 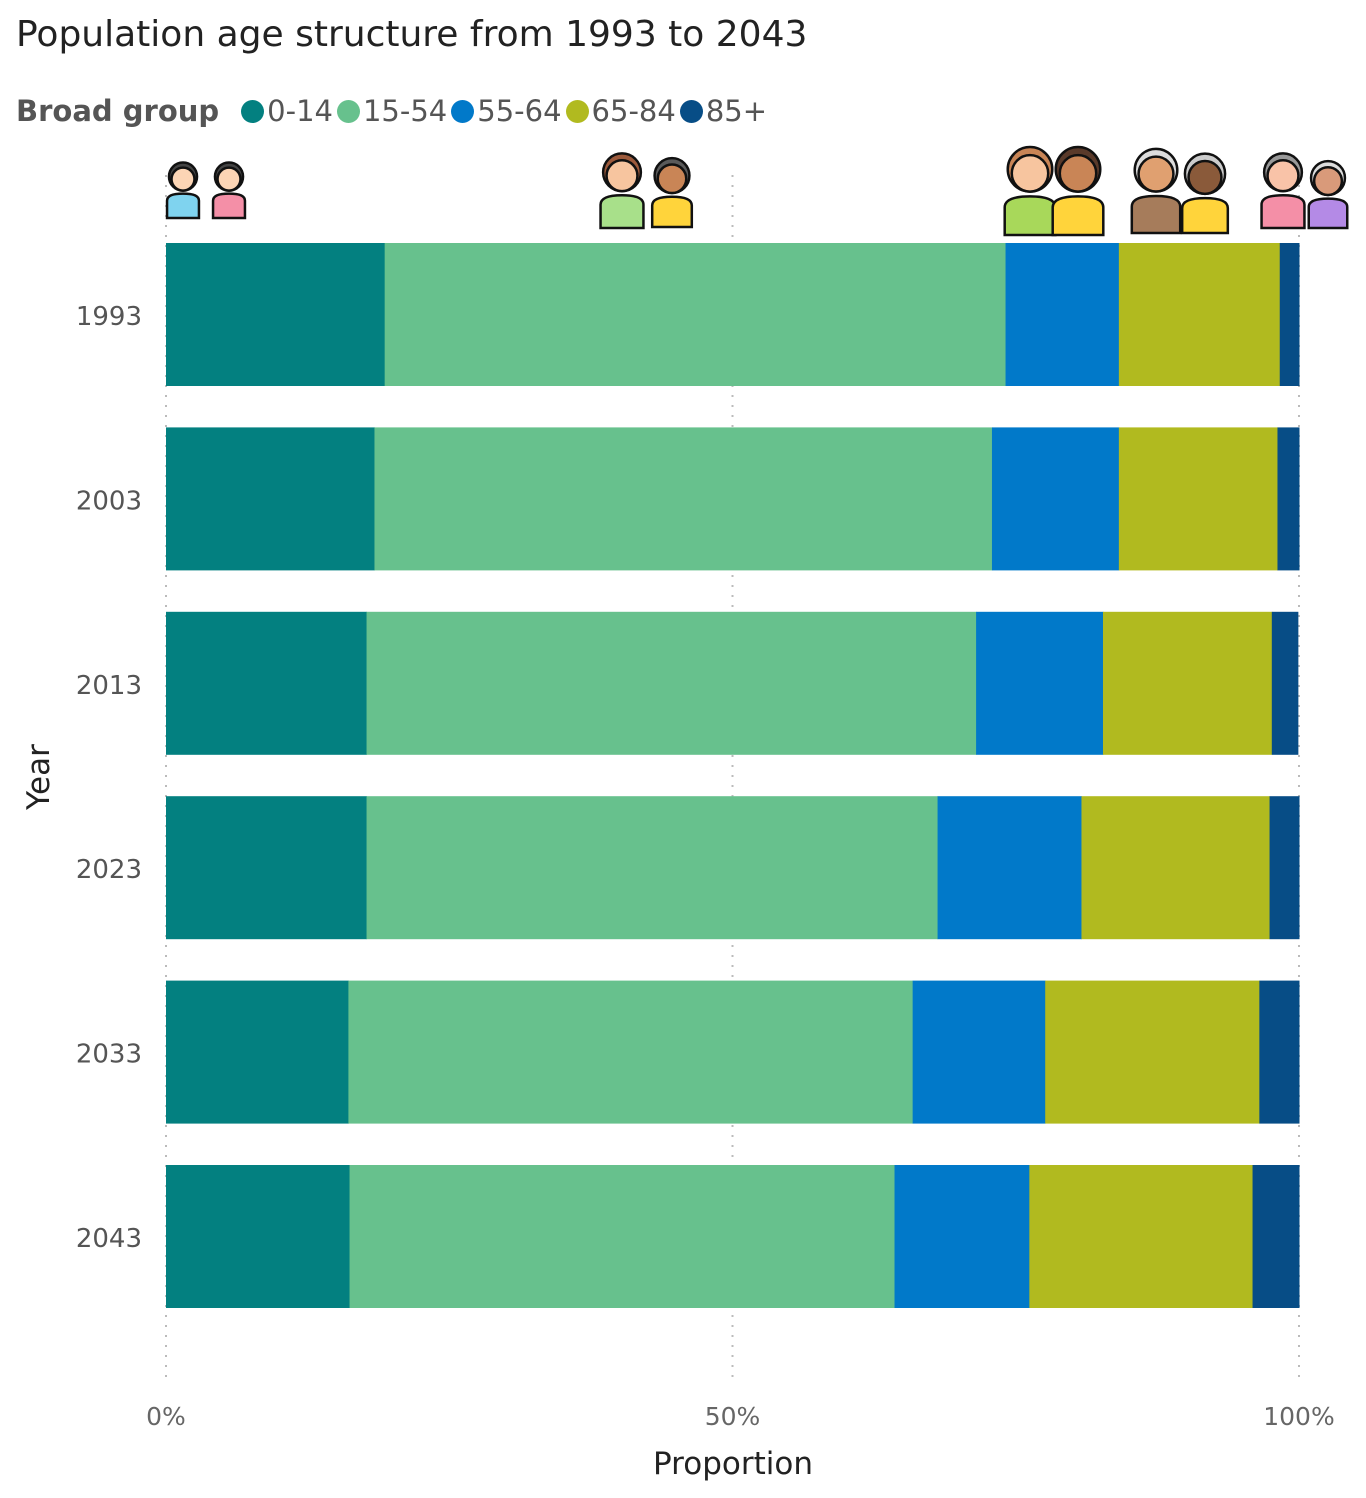 I want to click on y-tick-label: 2013, so click(x=109, y=686).